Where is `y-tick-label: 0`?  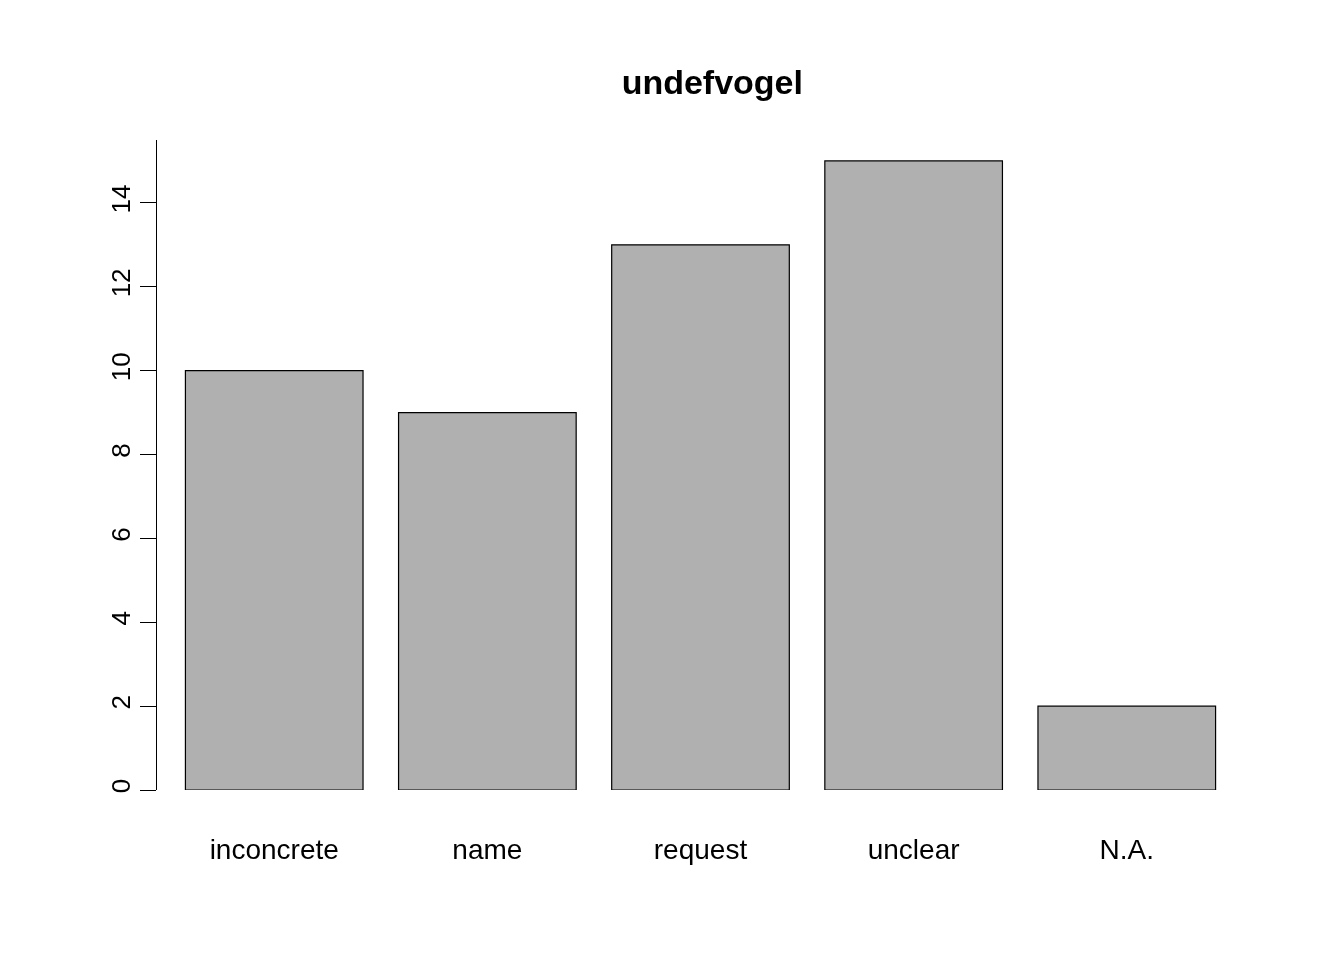 y-tick-label: 0 is located at coordinates (120, 786).